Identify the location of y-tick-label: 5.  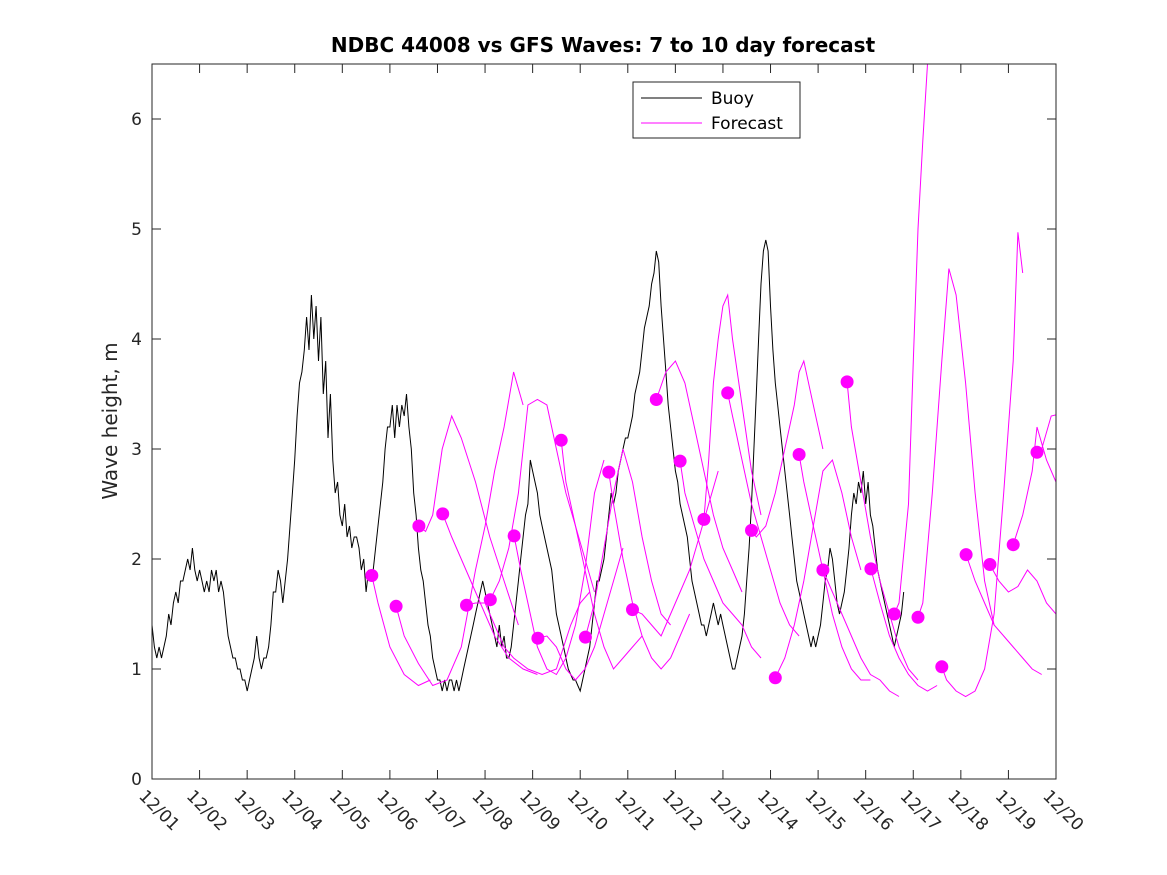
(136, 230).